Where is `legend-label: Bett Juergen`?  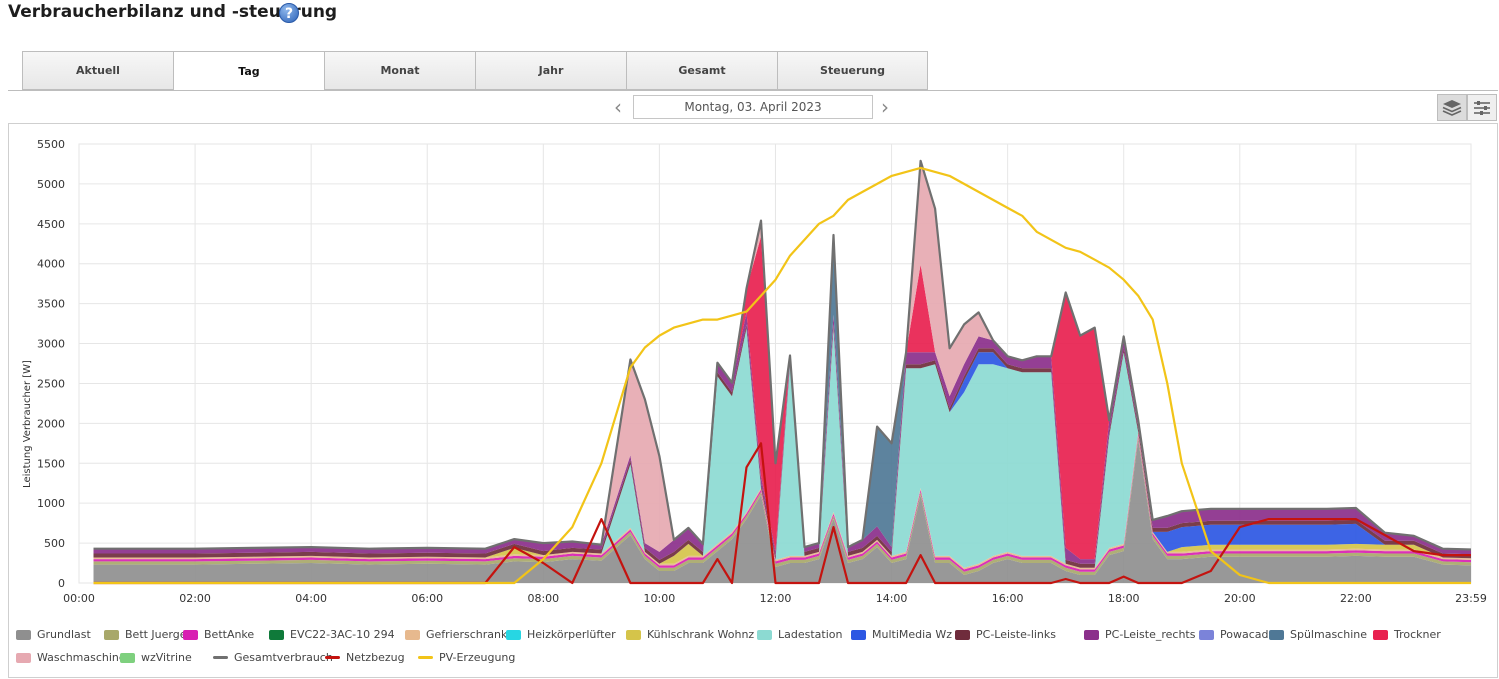 legend-label: Bett Juergen is located at coordinates (159, 634).